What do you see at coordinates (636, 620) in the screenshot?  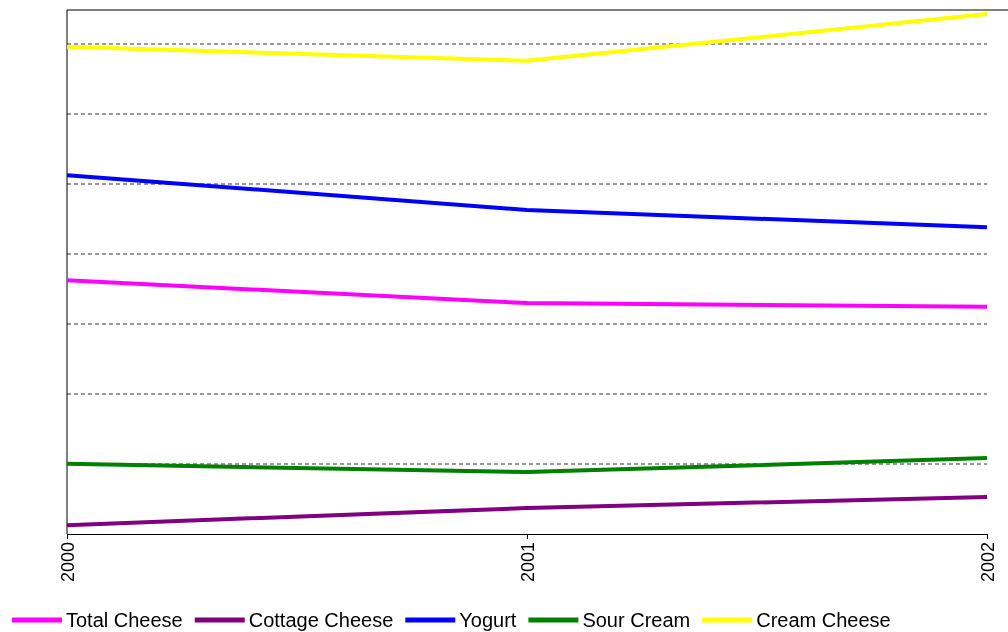 I see `legend-label: Sour Cream` at bounding box center [636, 620].